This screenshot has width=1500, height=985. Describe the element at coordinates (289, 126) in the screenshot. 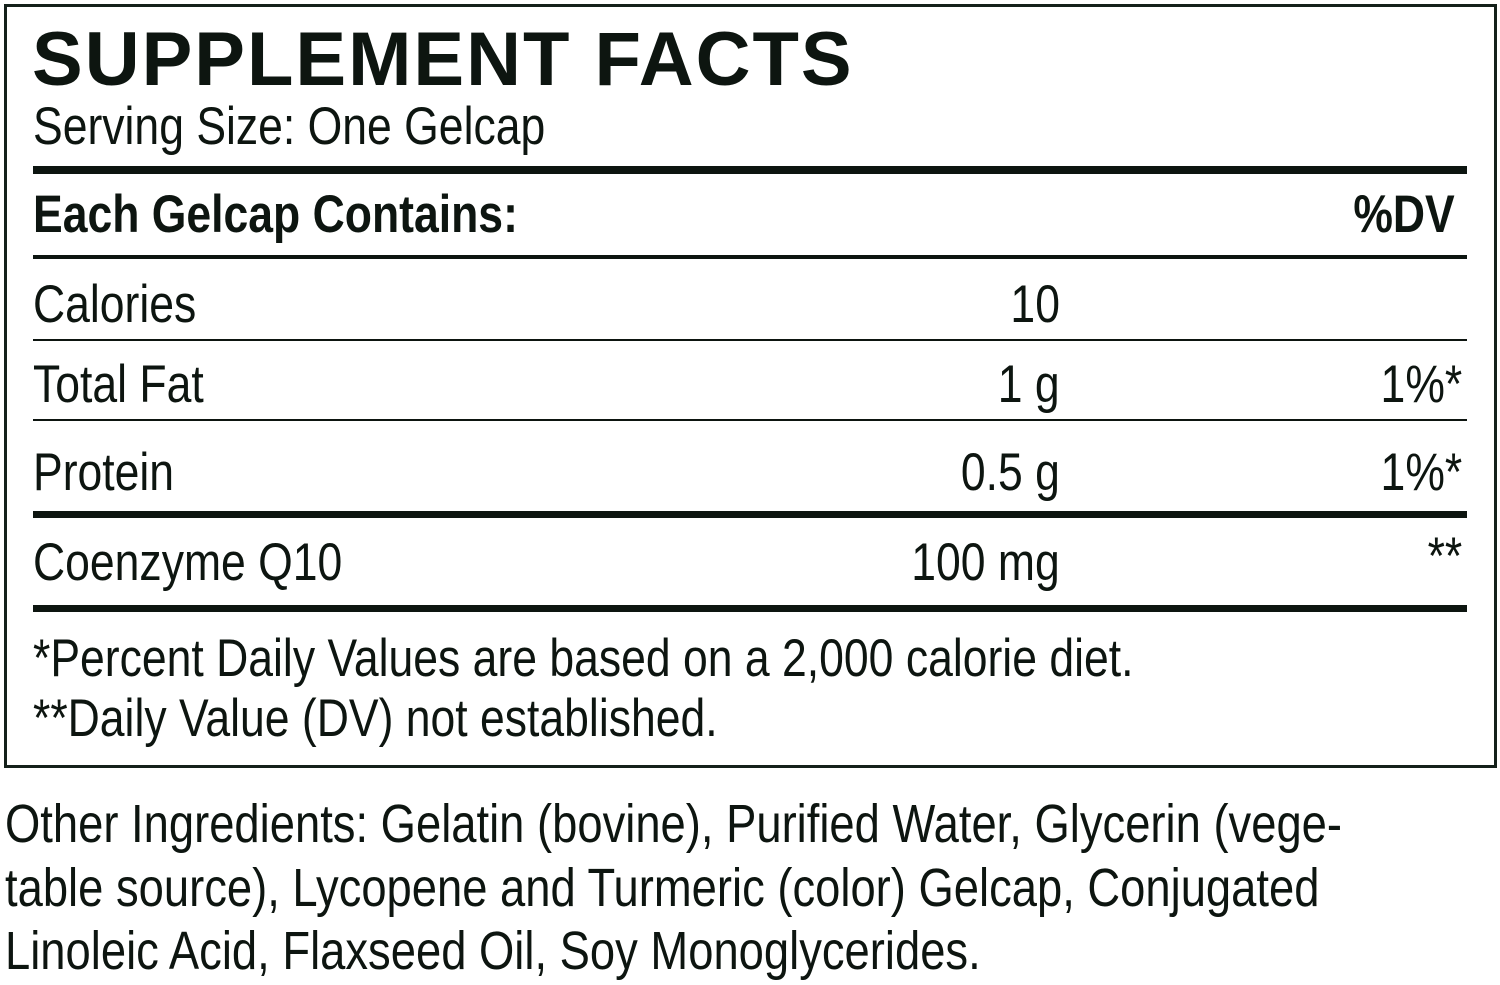

I see `serving-size: Serving Size: One Gelcap` at that location.